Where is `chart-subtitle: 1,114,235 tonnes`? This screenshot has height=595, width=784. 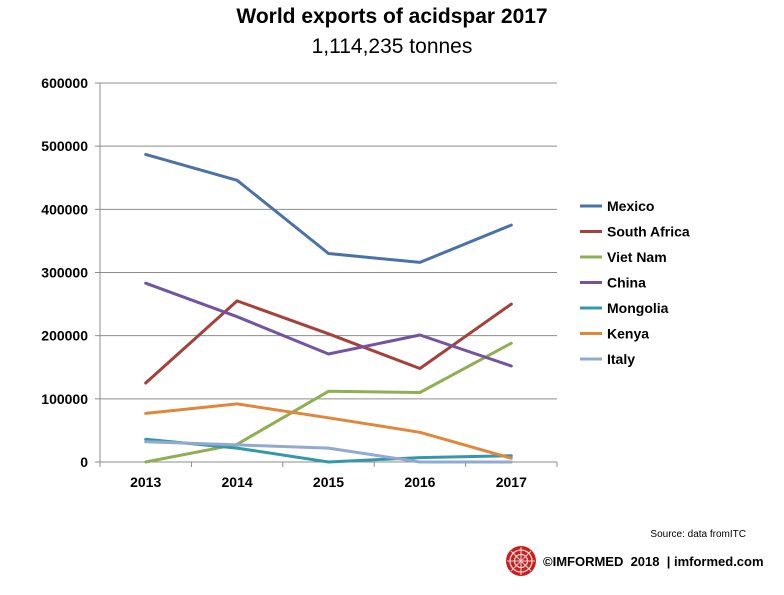
chart-subtitle: 1,114,235 tonnes is located at coordinates (392, 46).